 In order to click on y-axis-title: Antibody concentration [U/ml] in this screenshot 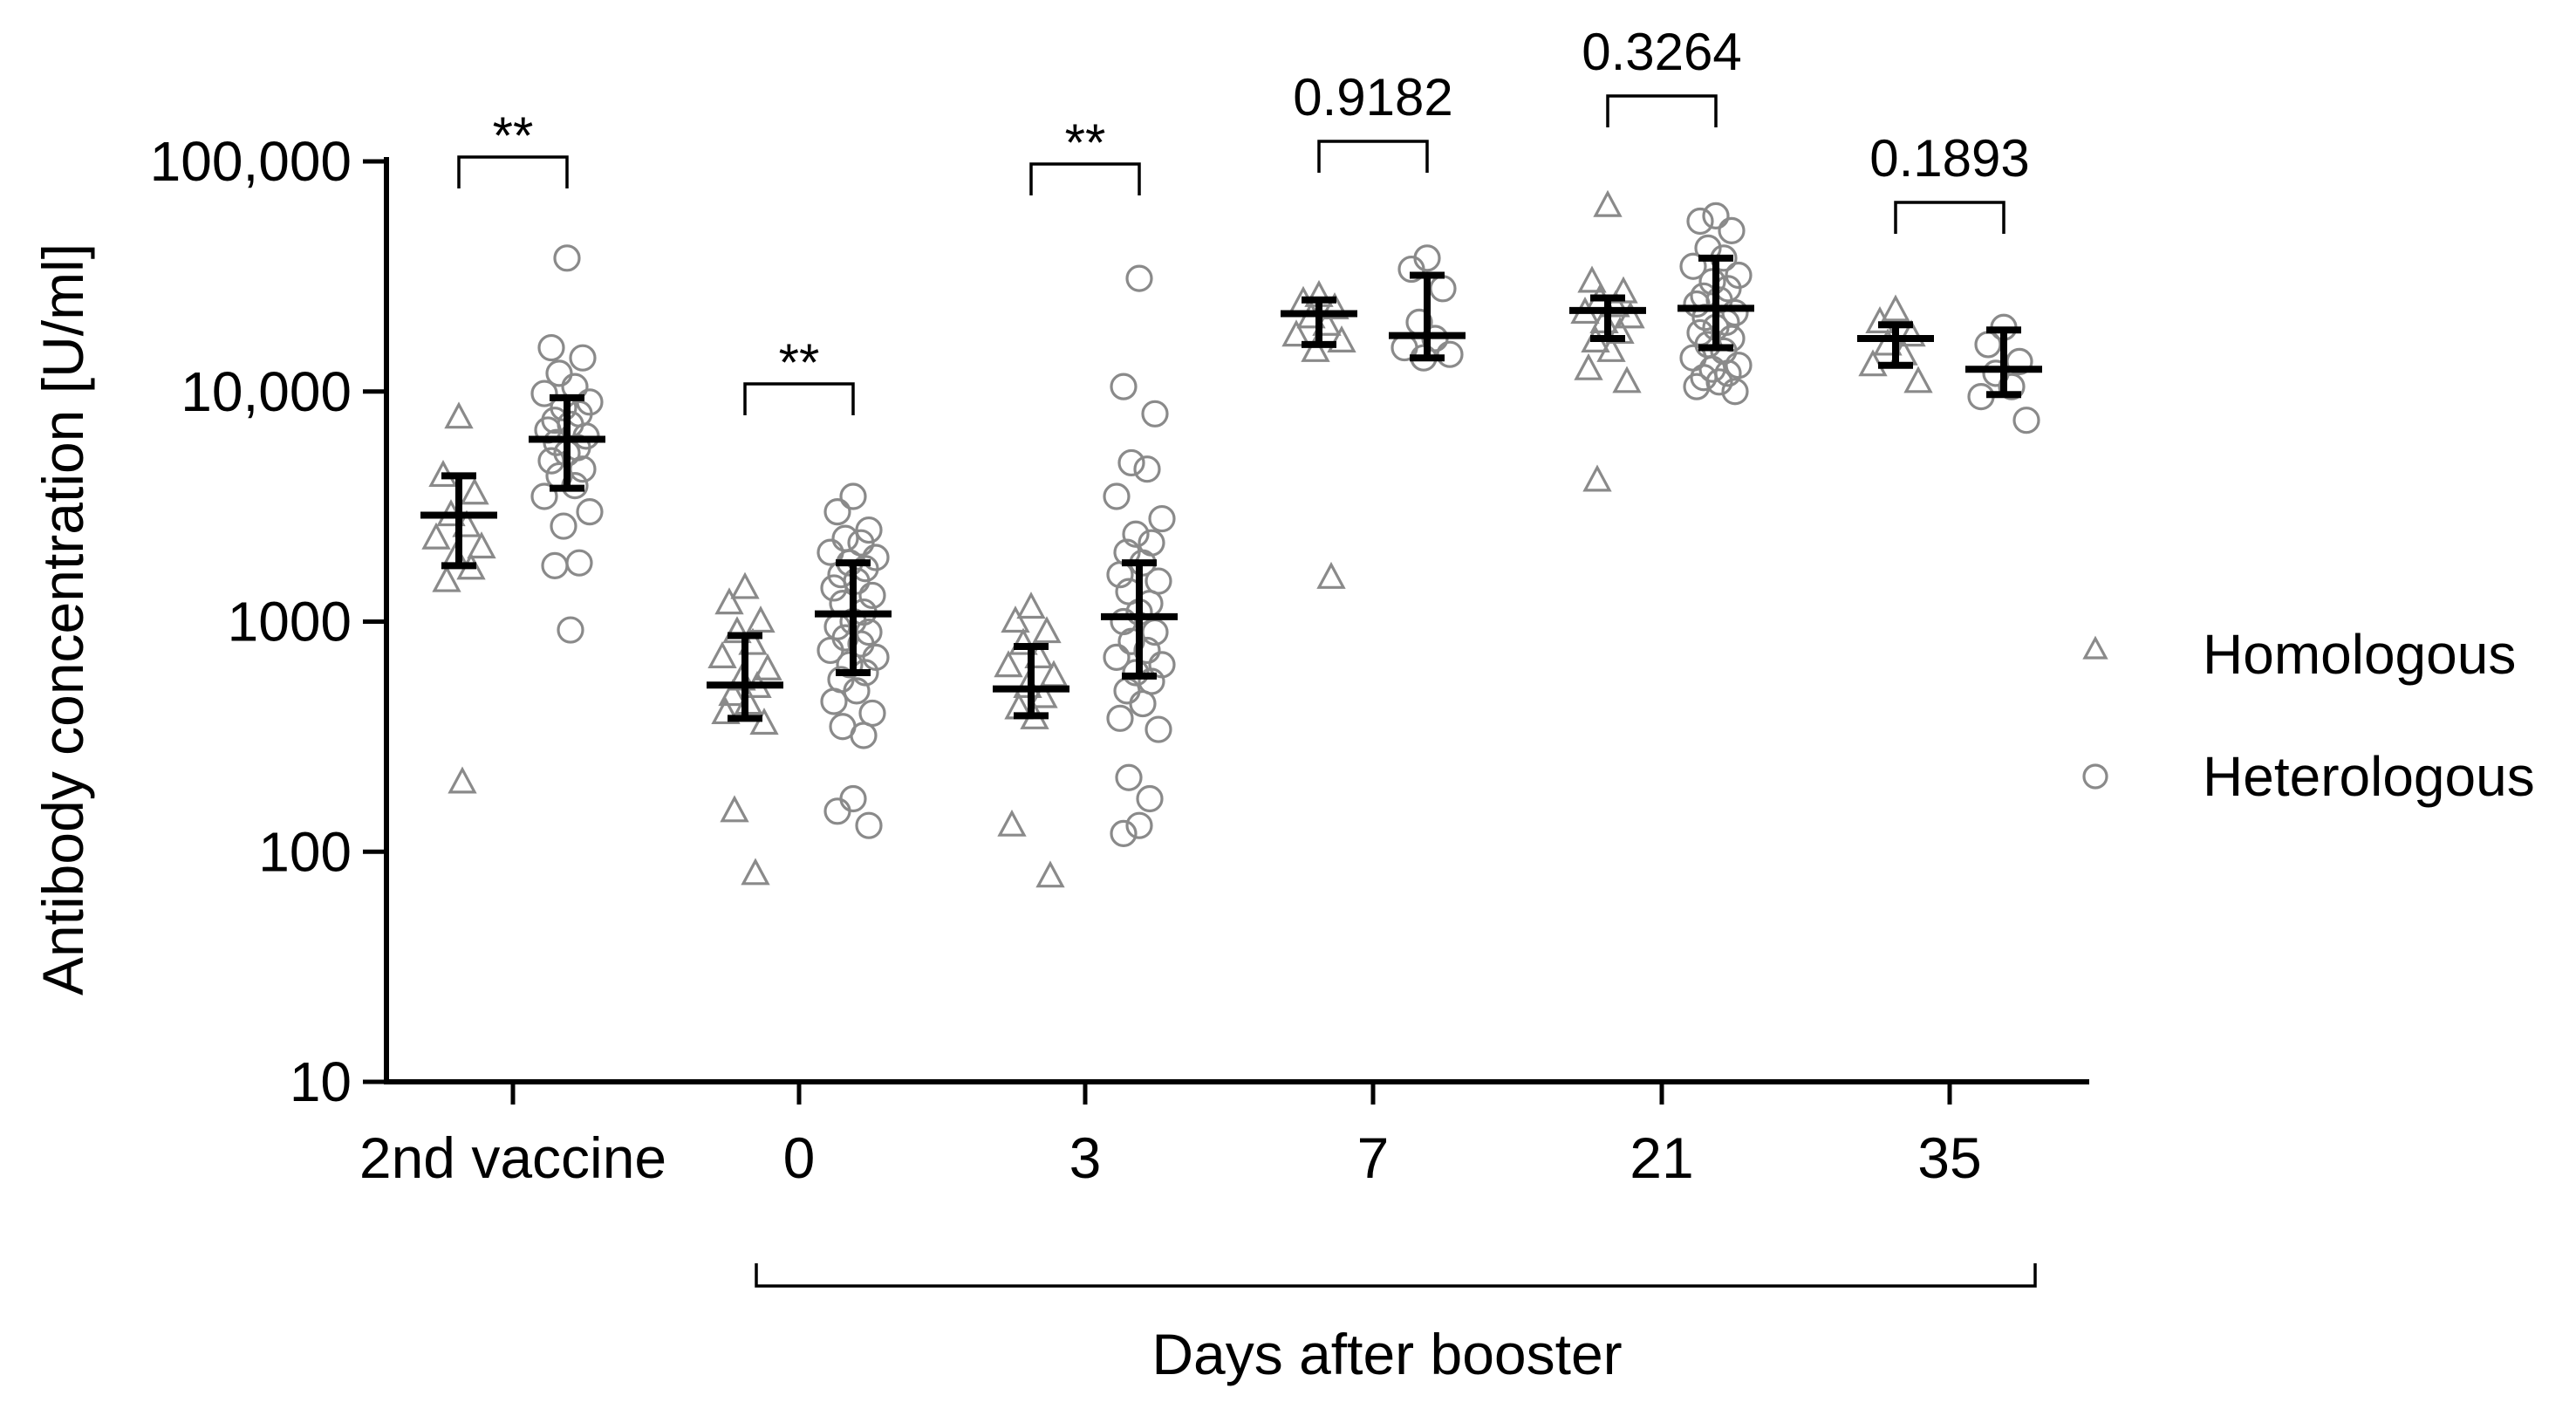, I will do `click(63, 619)`.